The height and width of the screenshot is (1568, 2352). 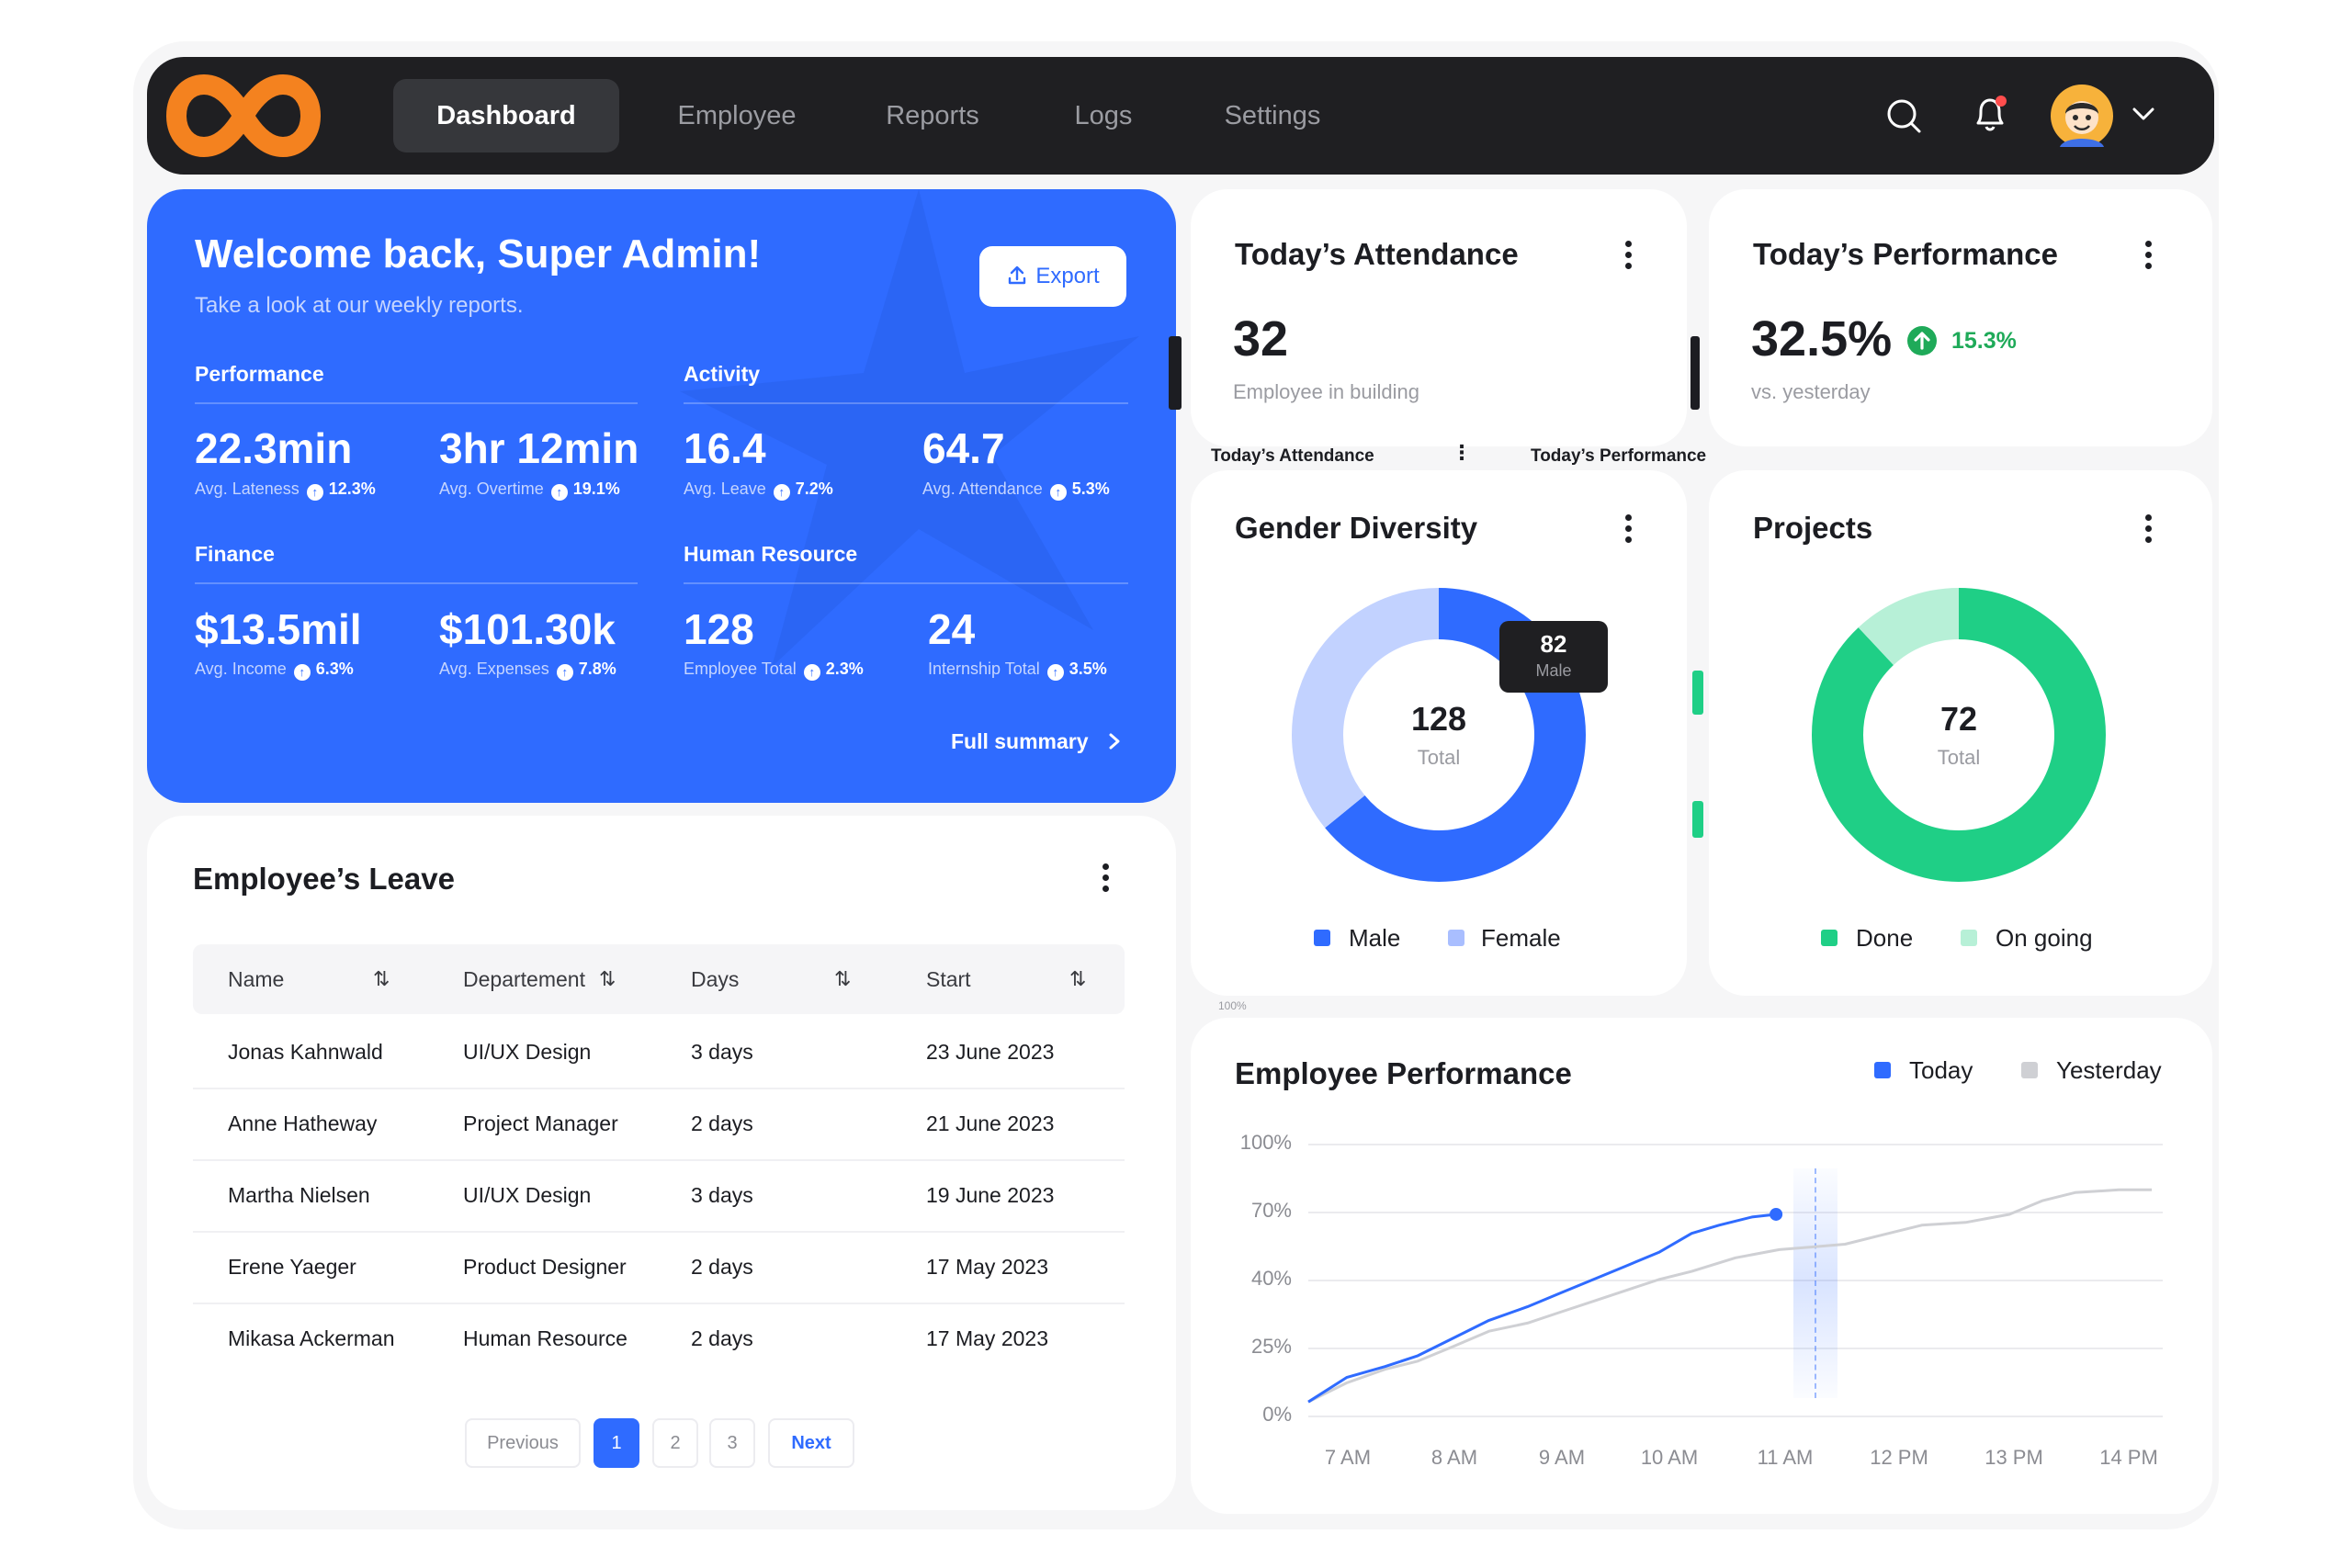 I want to click on chevron-down-icon, so click(x=2143, y=117).